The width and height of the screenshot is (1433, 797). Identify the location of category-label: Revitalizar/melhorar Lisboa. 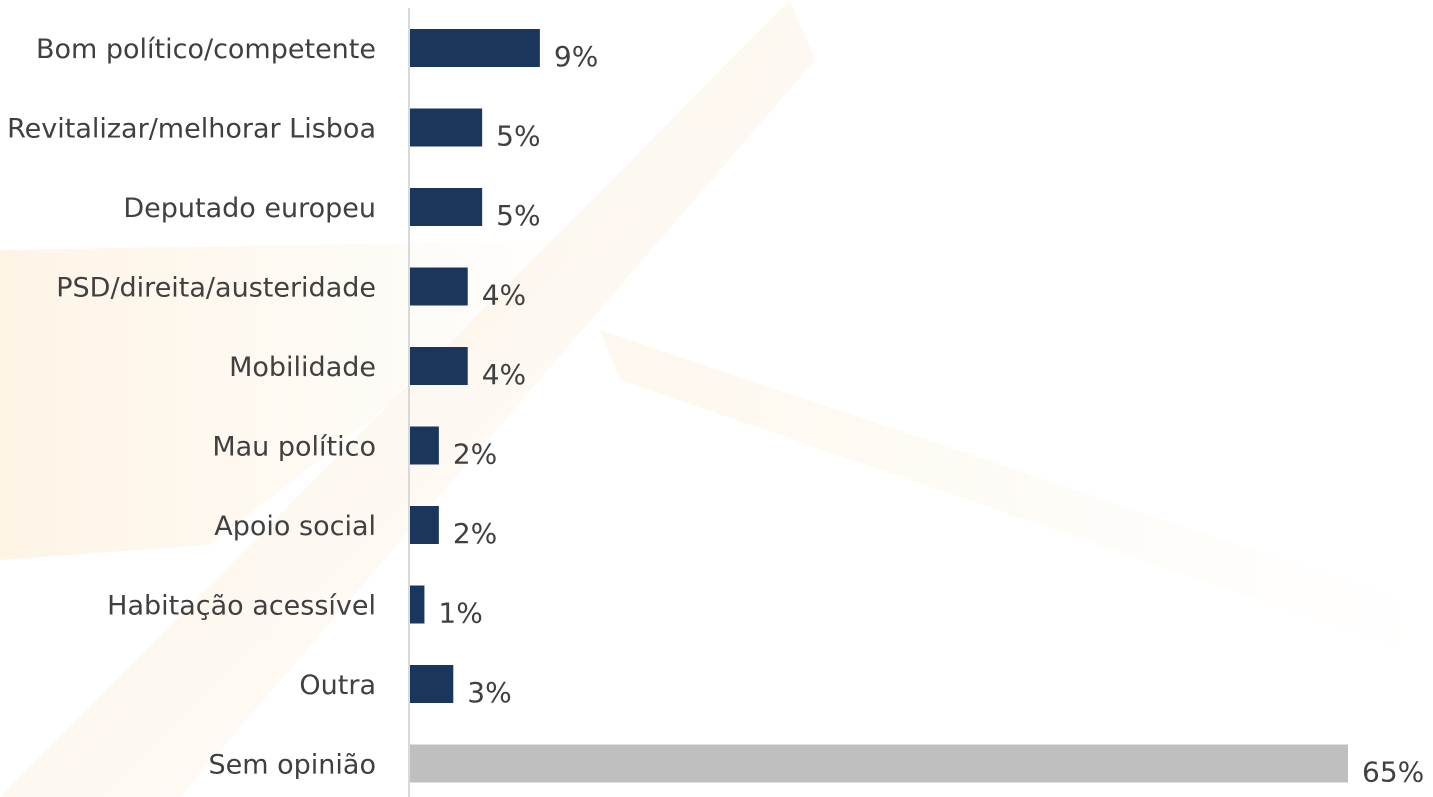
(191, 129).